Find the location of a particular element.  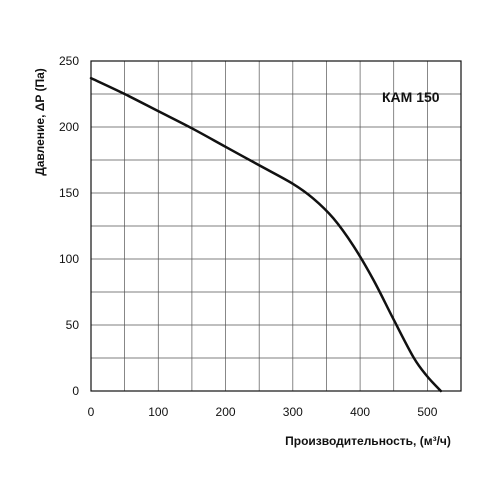

x-tick-labels: 0 100 200 300 400 500 is located at coordinates (263, 412).